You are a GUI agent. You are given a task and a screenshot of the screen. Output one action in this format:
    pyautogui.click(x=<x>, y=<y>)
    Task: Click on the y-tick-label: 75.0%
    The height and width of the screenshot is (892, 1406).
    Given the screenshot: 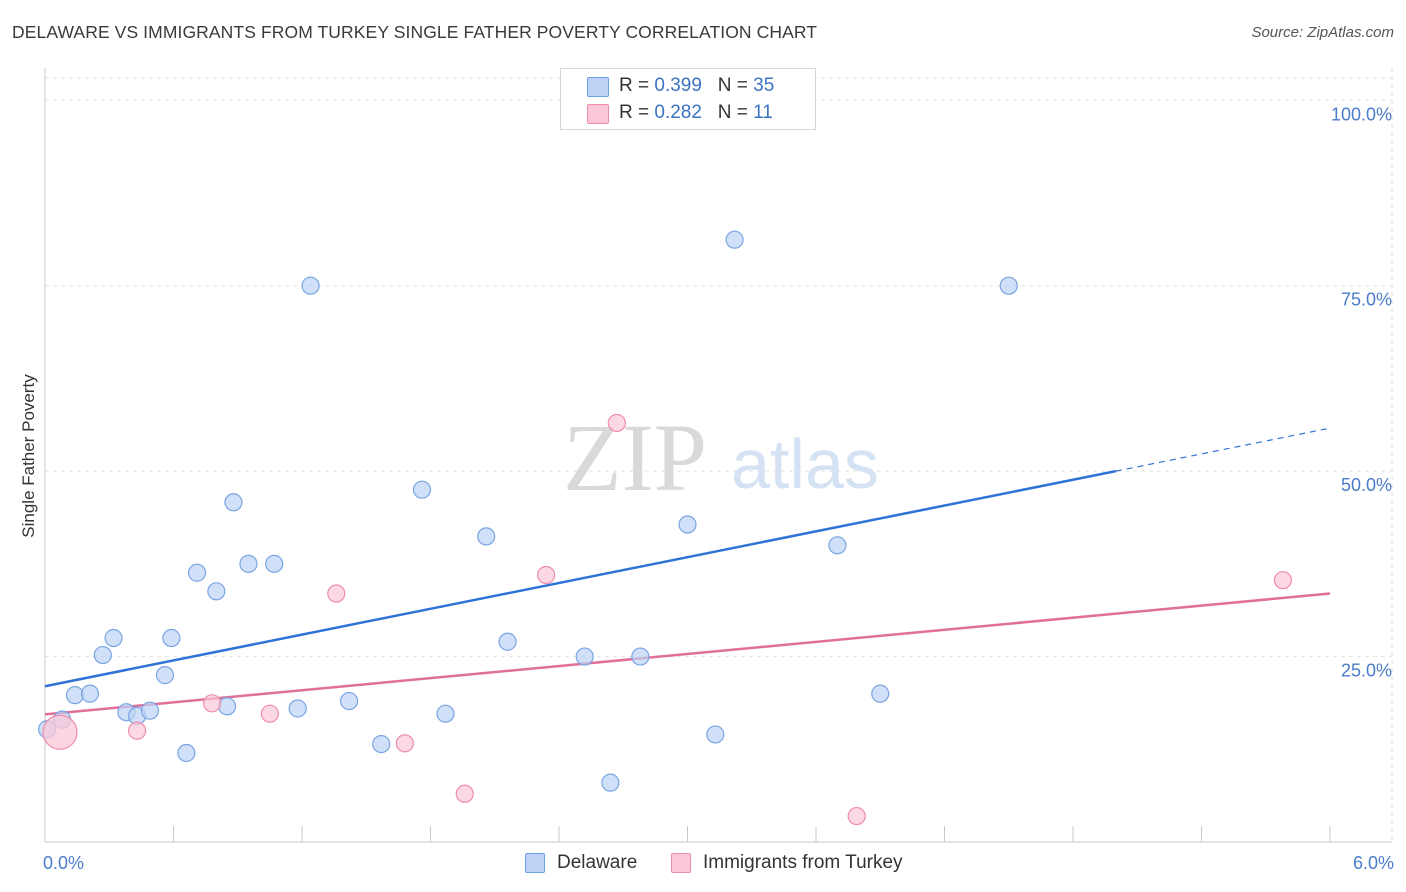 What is the action you would take?
    pyautogui.click(x=1366, y=300)
    